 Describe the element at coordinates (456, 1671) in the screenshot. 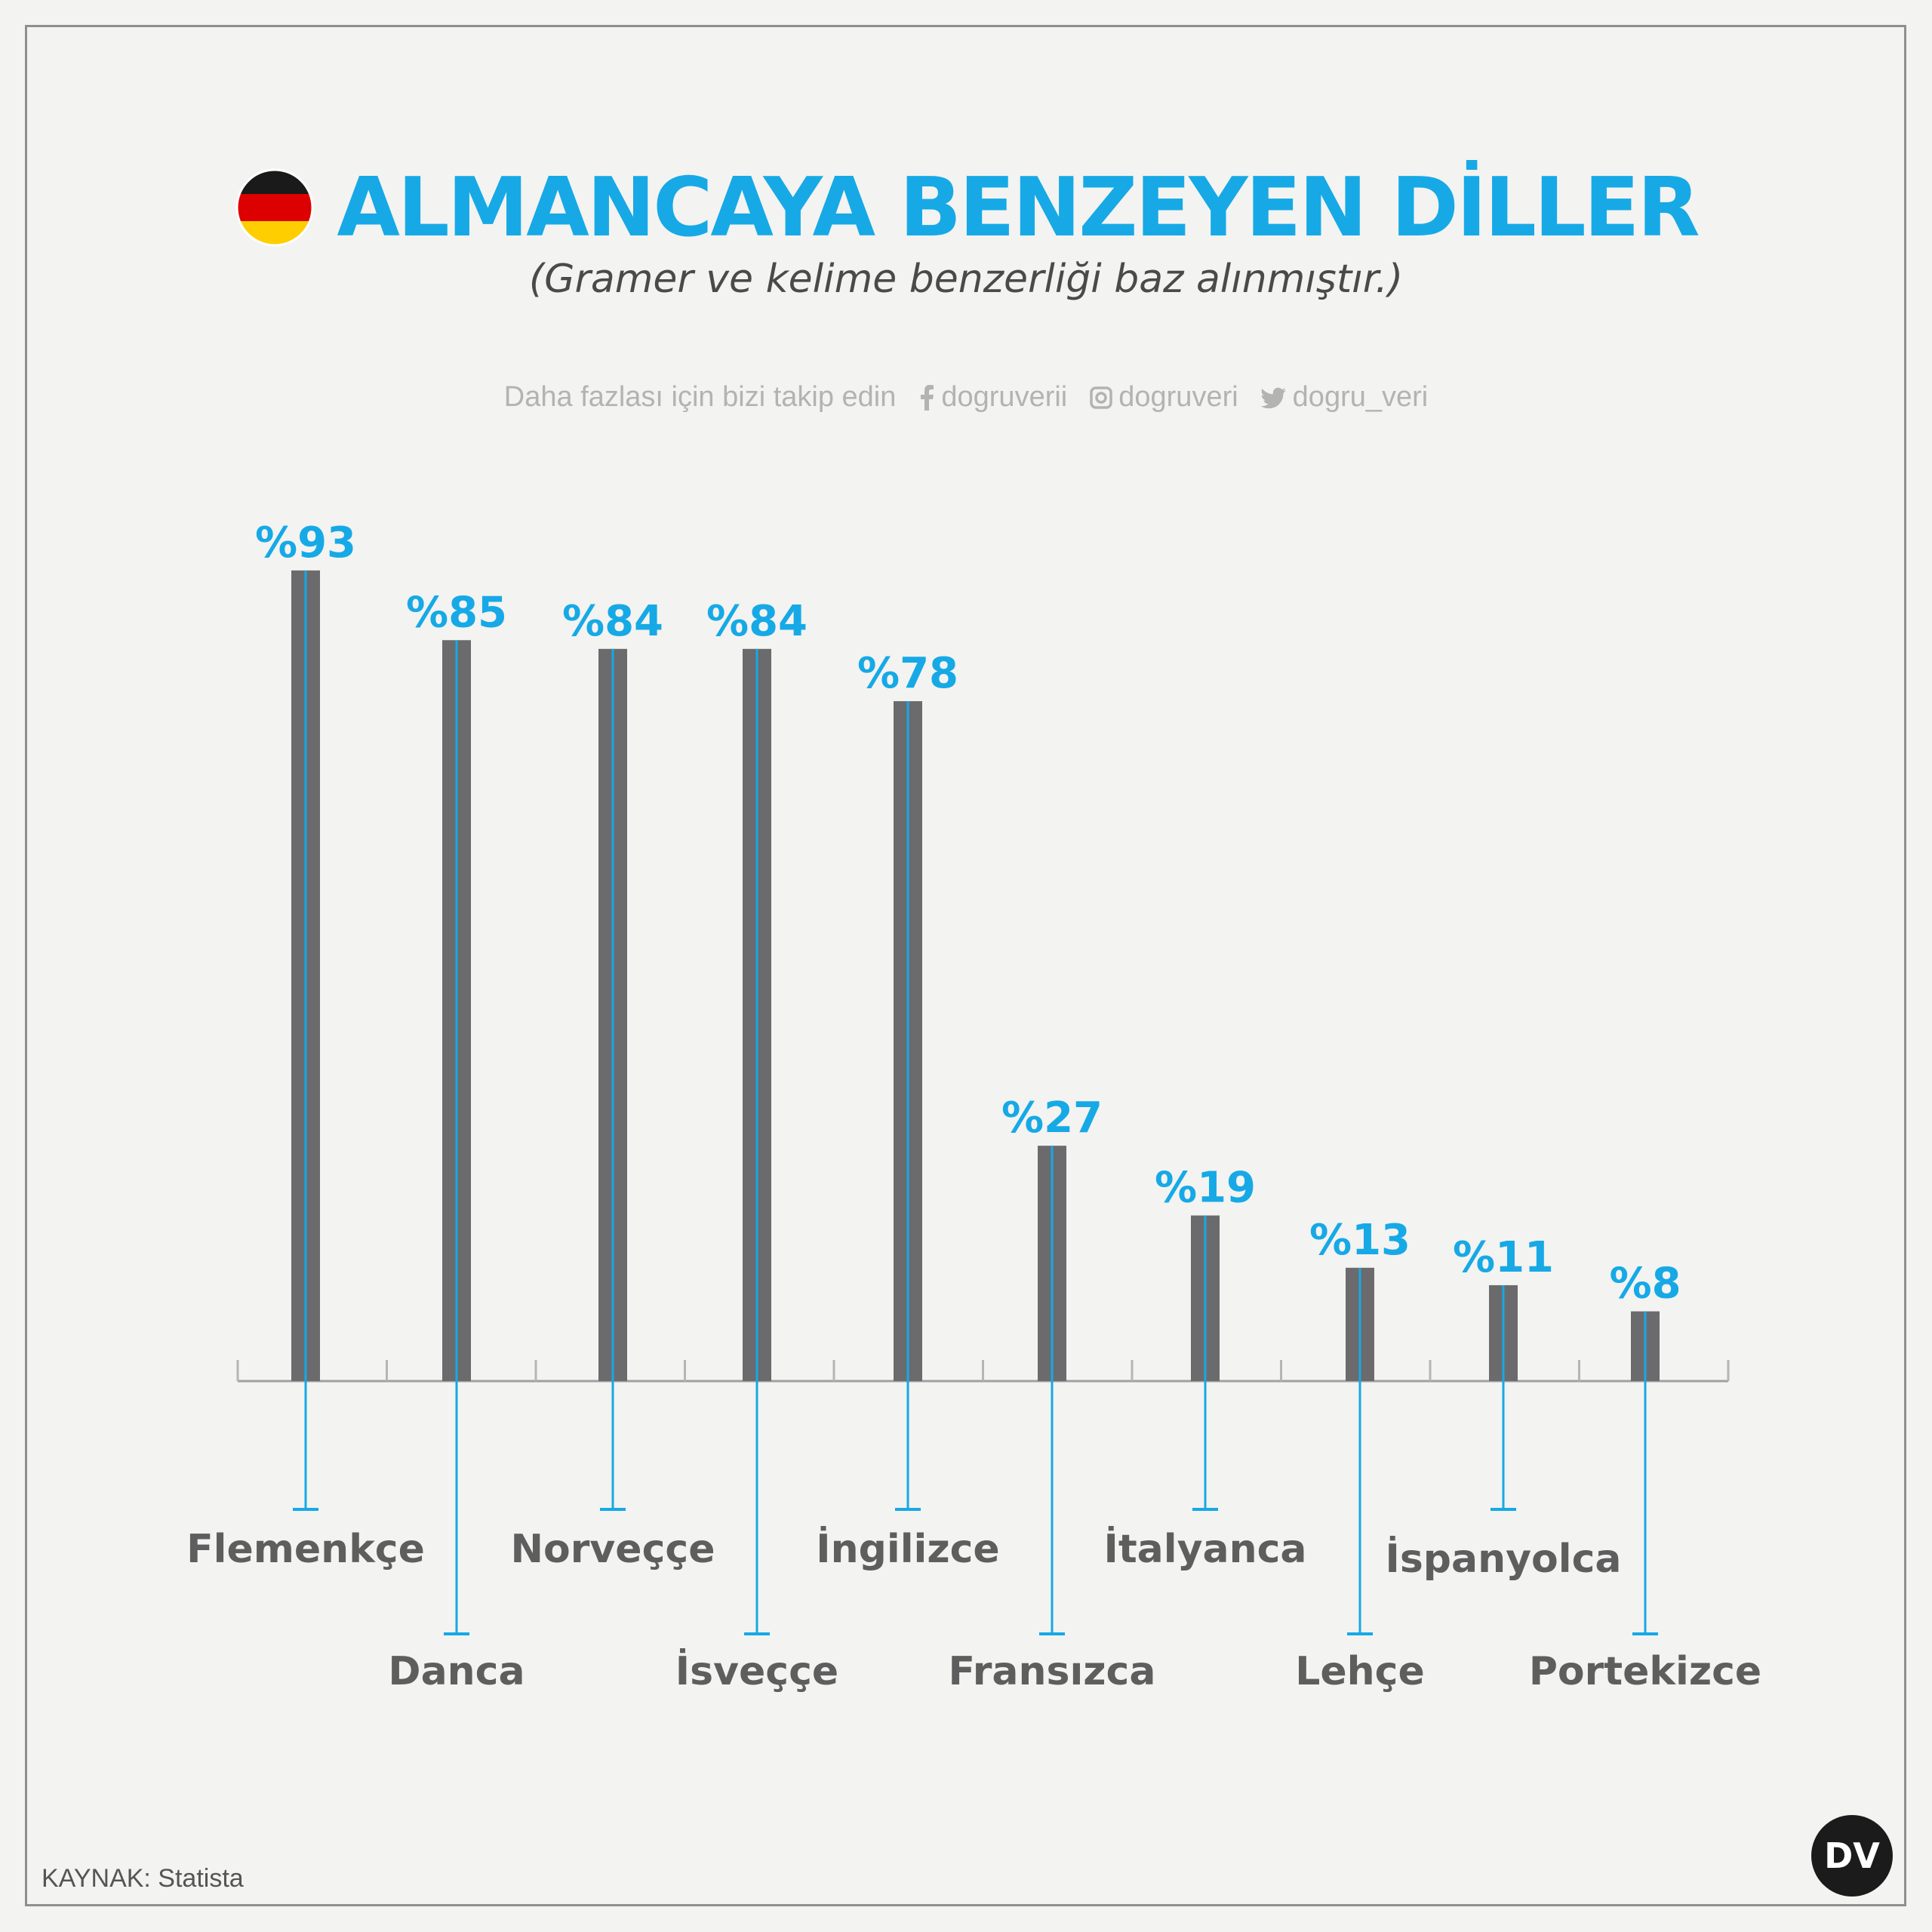

I see `category-label: Danca` at that location.